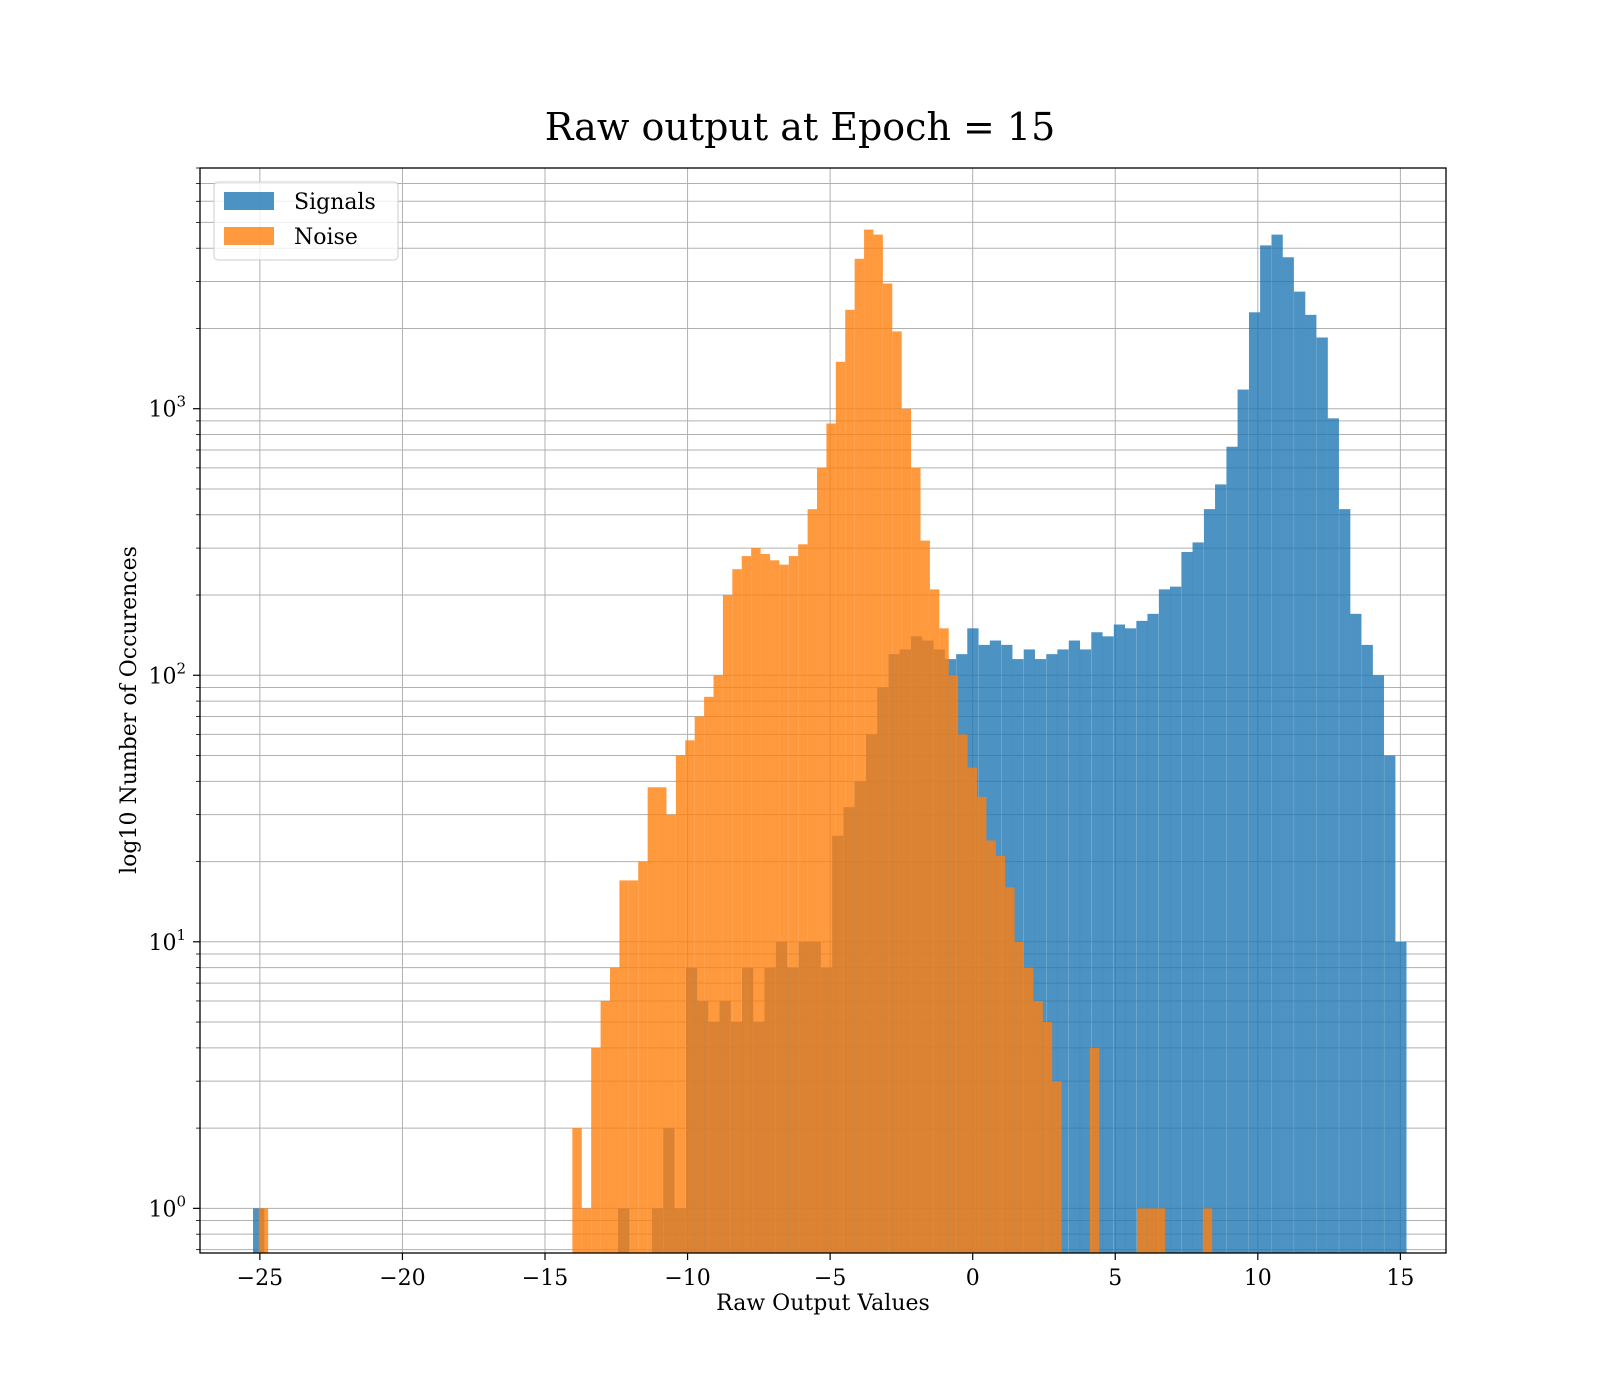 The width and height of the screenshot is (1600, 1400). I want to click on legend-label-noise: Noise, so click(326, 237).